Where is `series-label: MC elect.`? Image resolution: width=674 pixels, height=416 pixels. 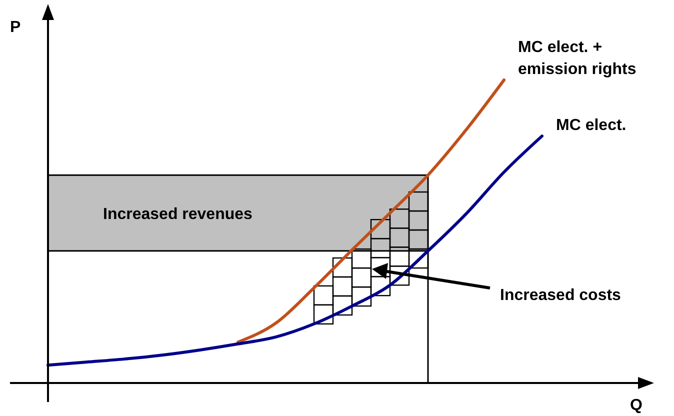 series-label: MC elect. is located at coordinates (591, 125).